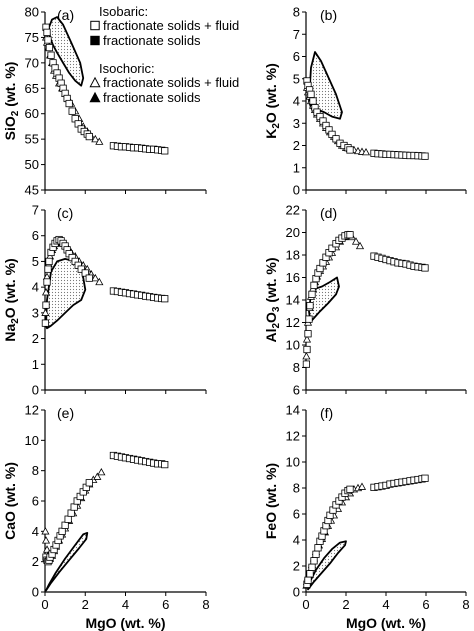 This screenshot has width=474, height=631. I want to click on y-axis-title-part: Na, so click(10, 333).